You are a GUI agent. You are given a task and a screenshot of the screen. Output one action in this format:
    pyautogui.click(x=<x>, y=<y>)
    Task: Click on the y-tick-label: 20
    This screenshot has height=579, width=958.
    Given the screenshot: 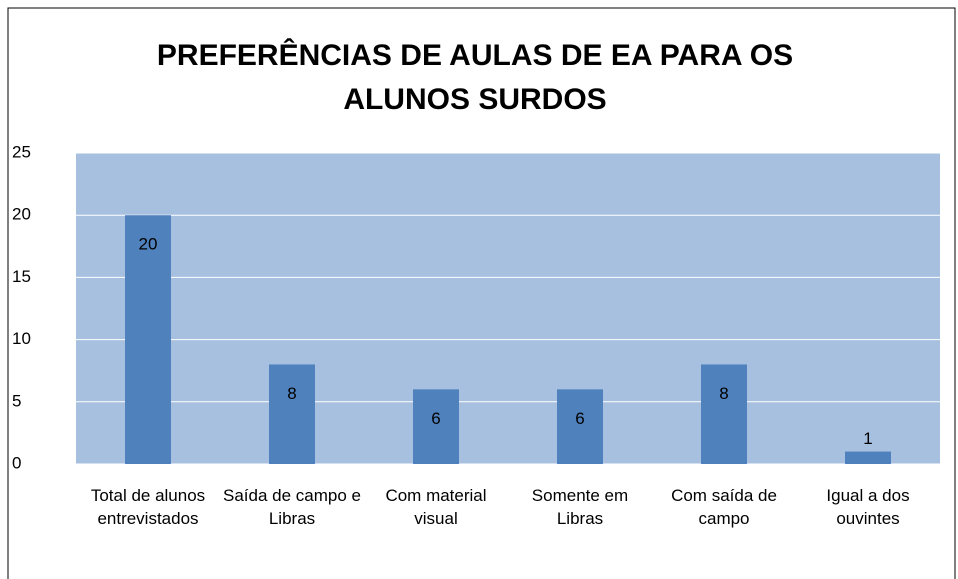 What is the action you would take?
    pyautogui.click(x=21, y=214)
    